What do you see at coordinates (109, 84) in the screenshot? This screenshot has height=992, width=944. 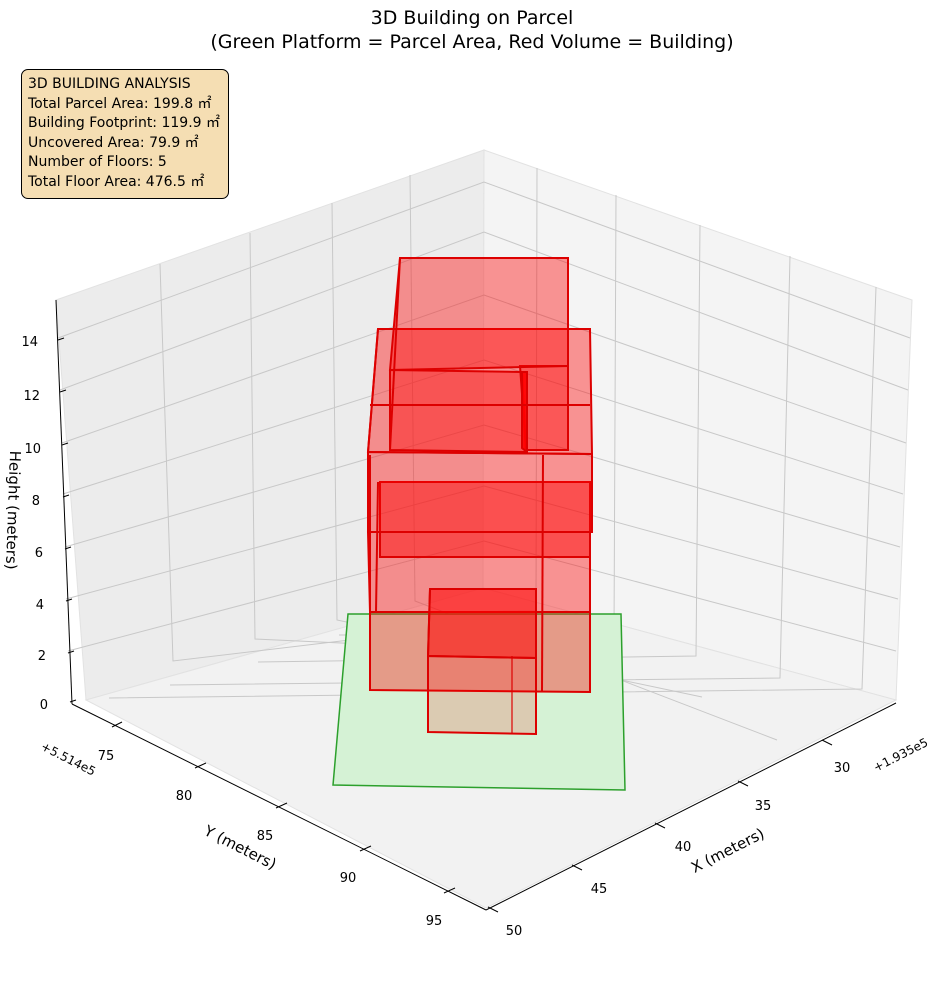 I see `info-heading: 3D BUILDING ANALYSIS` at bounding box center [109, 84].